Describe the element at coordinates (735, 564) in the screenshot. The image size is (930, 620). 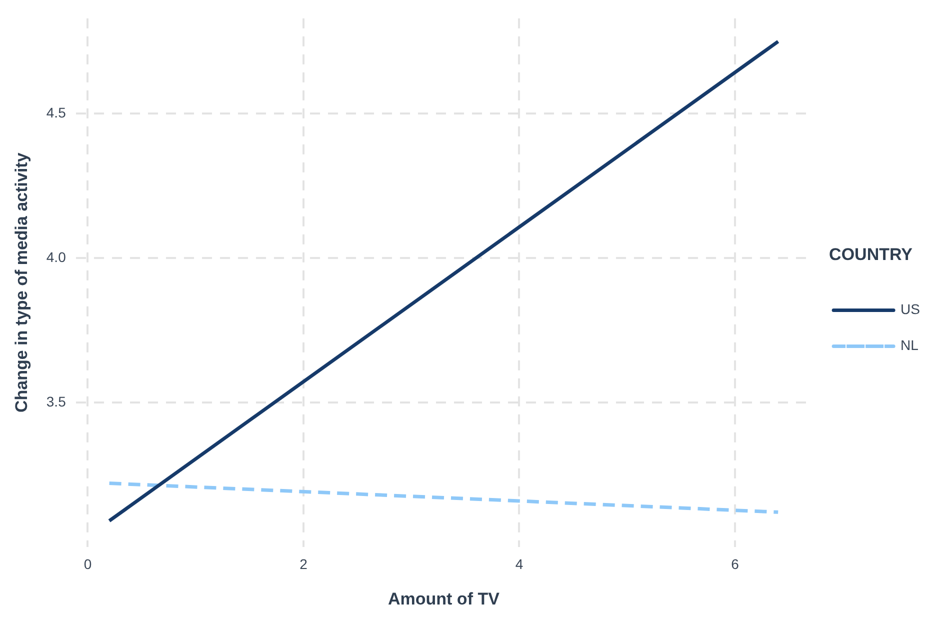
I see `x-tick-label: 6` at that location.